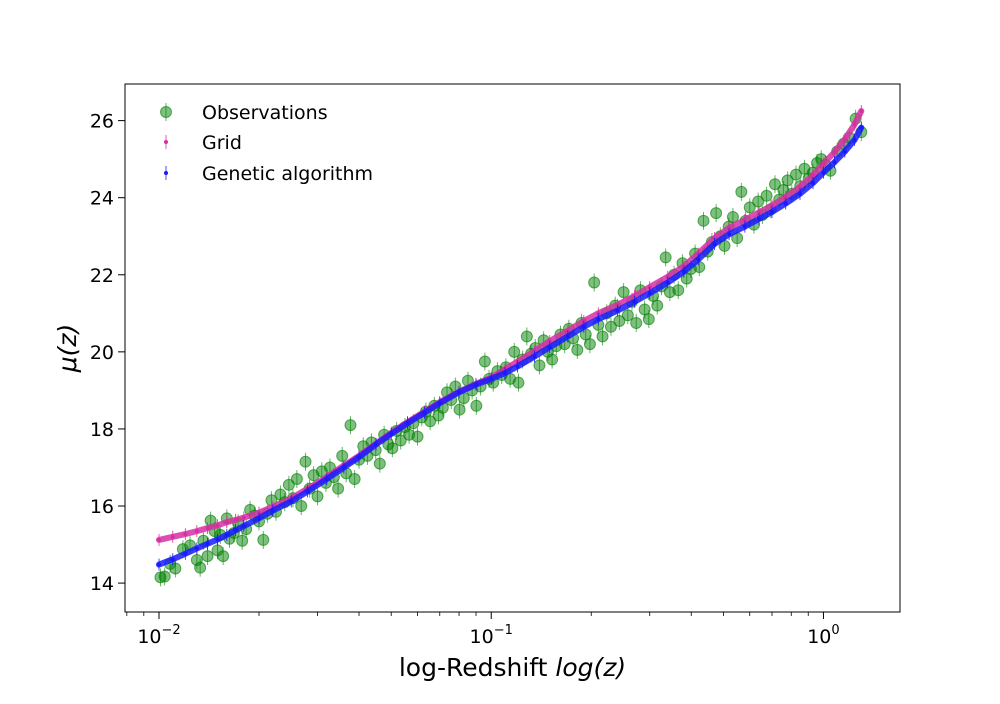 This screenshot has height=704, width=1000. I want to click on y-tick-label: 24, so click(102, 199).